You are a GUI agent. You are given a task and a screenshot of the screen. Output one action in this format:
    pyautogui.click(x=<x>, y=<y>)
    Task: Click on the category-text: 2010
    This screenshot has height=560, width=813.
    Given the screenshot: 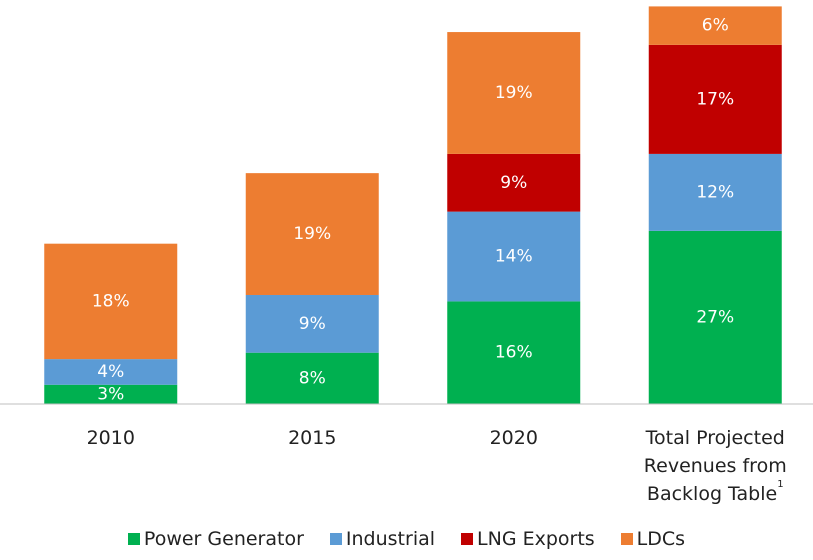 What is the action you would take?
    pyautogui.click(x=110, y=438)
    